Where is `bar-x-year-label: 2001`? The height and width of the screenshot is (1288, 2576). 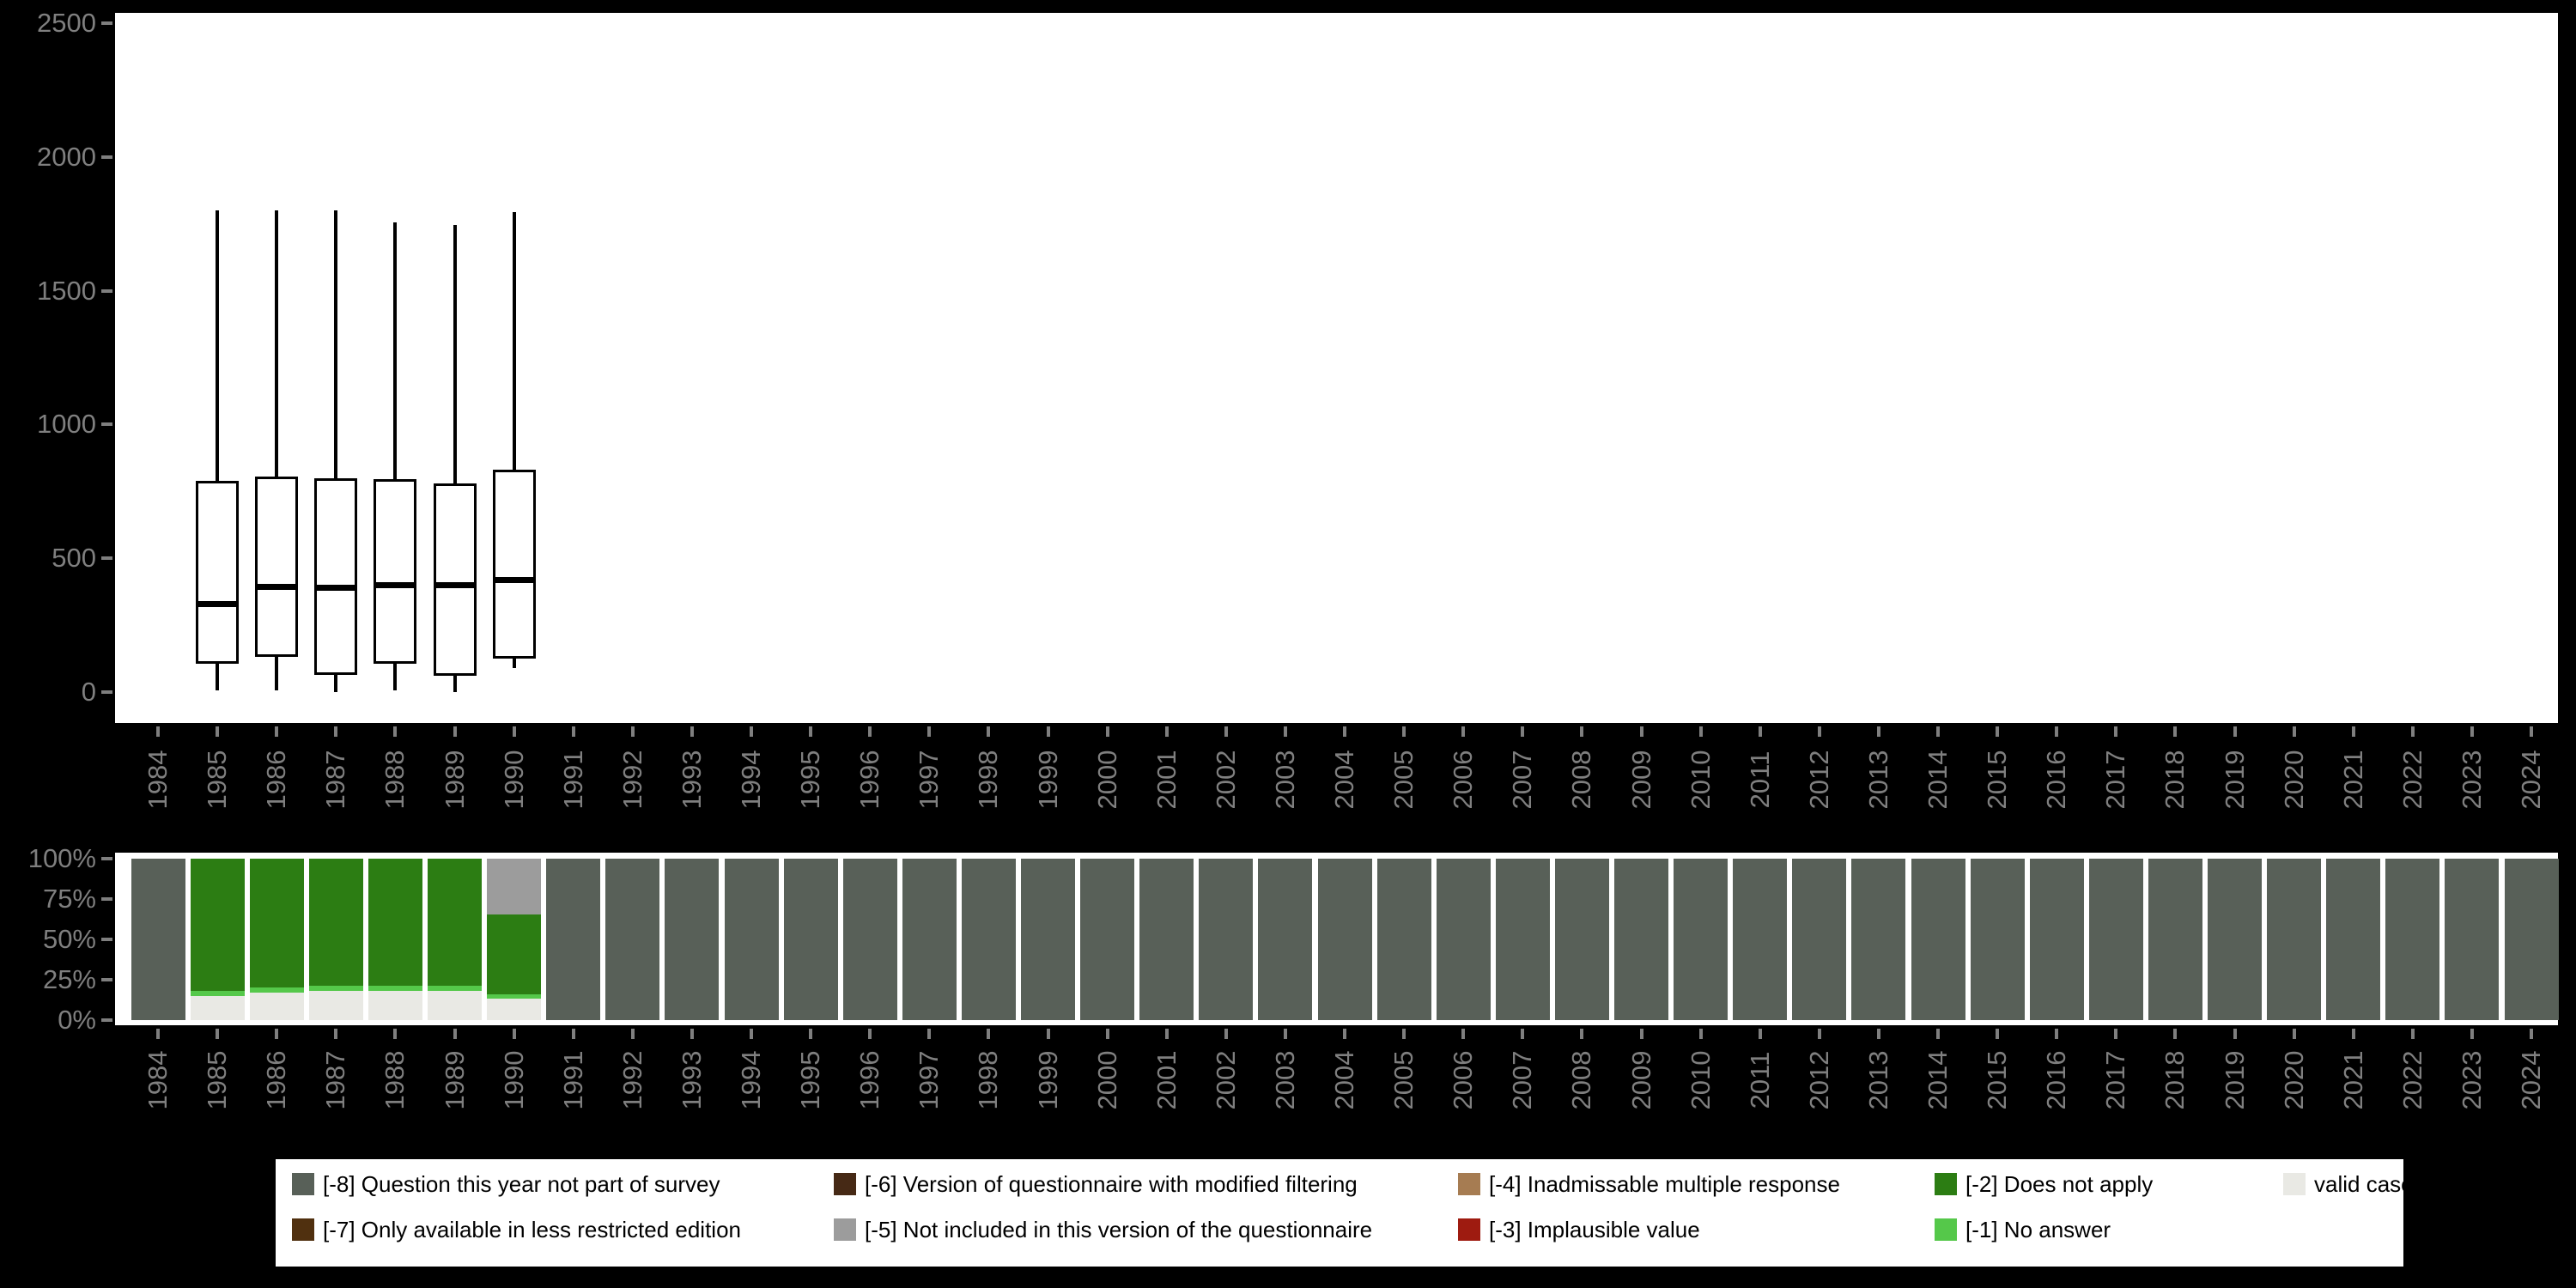 bar-x-year-label: 2001 is located at coordinates (1166, 1080).